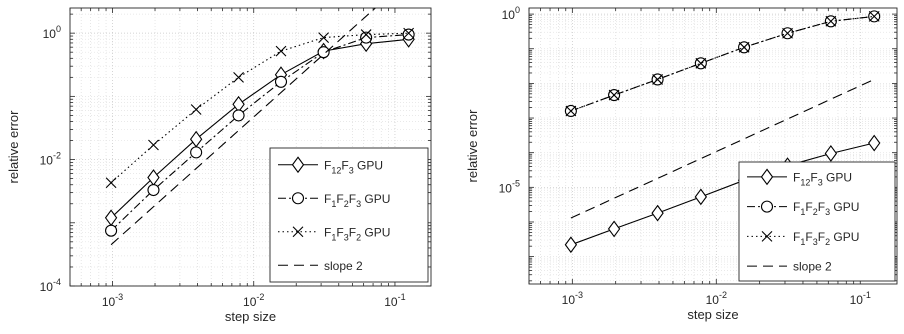 The height and width of the screenshot is (334, 904). Describe the element at coordinates (509, 186) in the screenshot. I see `y-tick-label: 10⁻⁵` at that location.